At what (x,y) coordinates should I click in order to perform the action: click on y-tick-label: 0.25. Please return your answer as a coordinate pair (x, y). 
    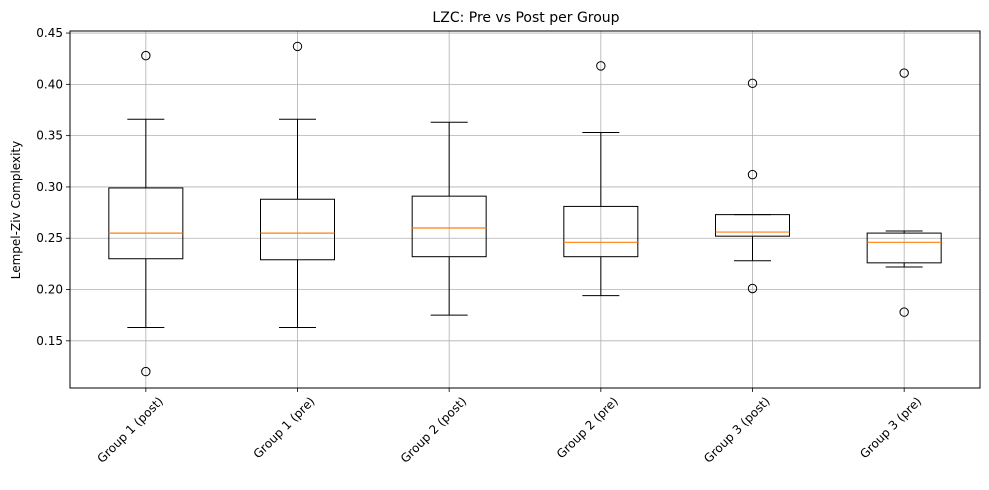
    Looking at the image, I should click on (49, 238).